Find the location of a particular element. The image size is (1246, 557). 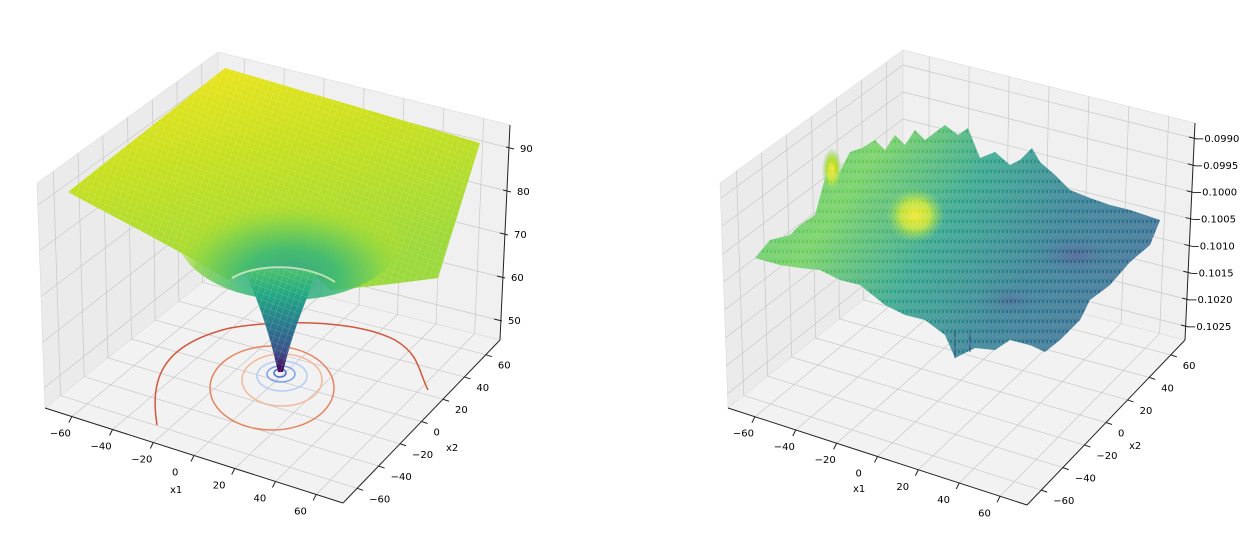

left-x-tick-label: 40 is located at coordinates (259, 498).